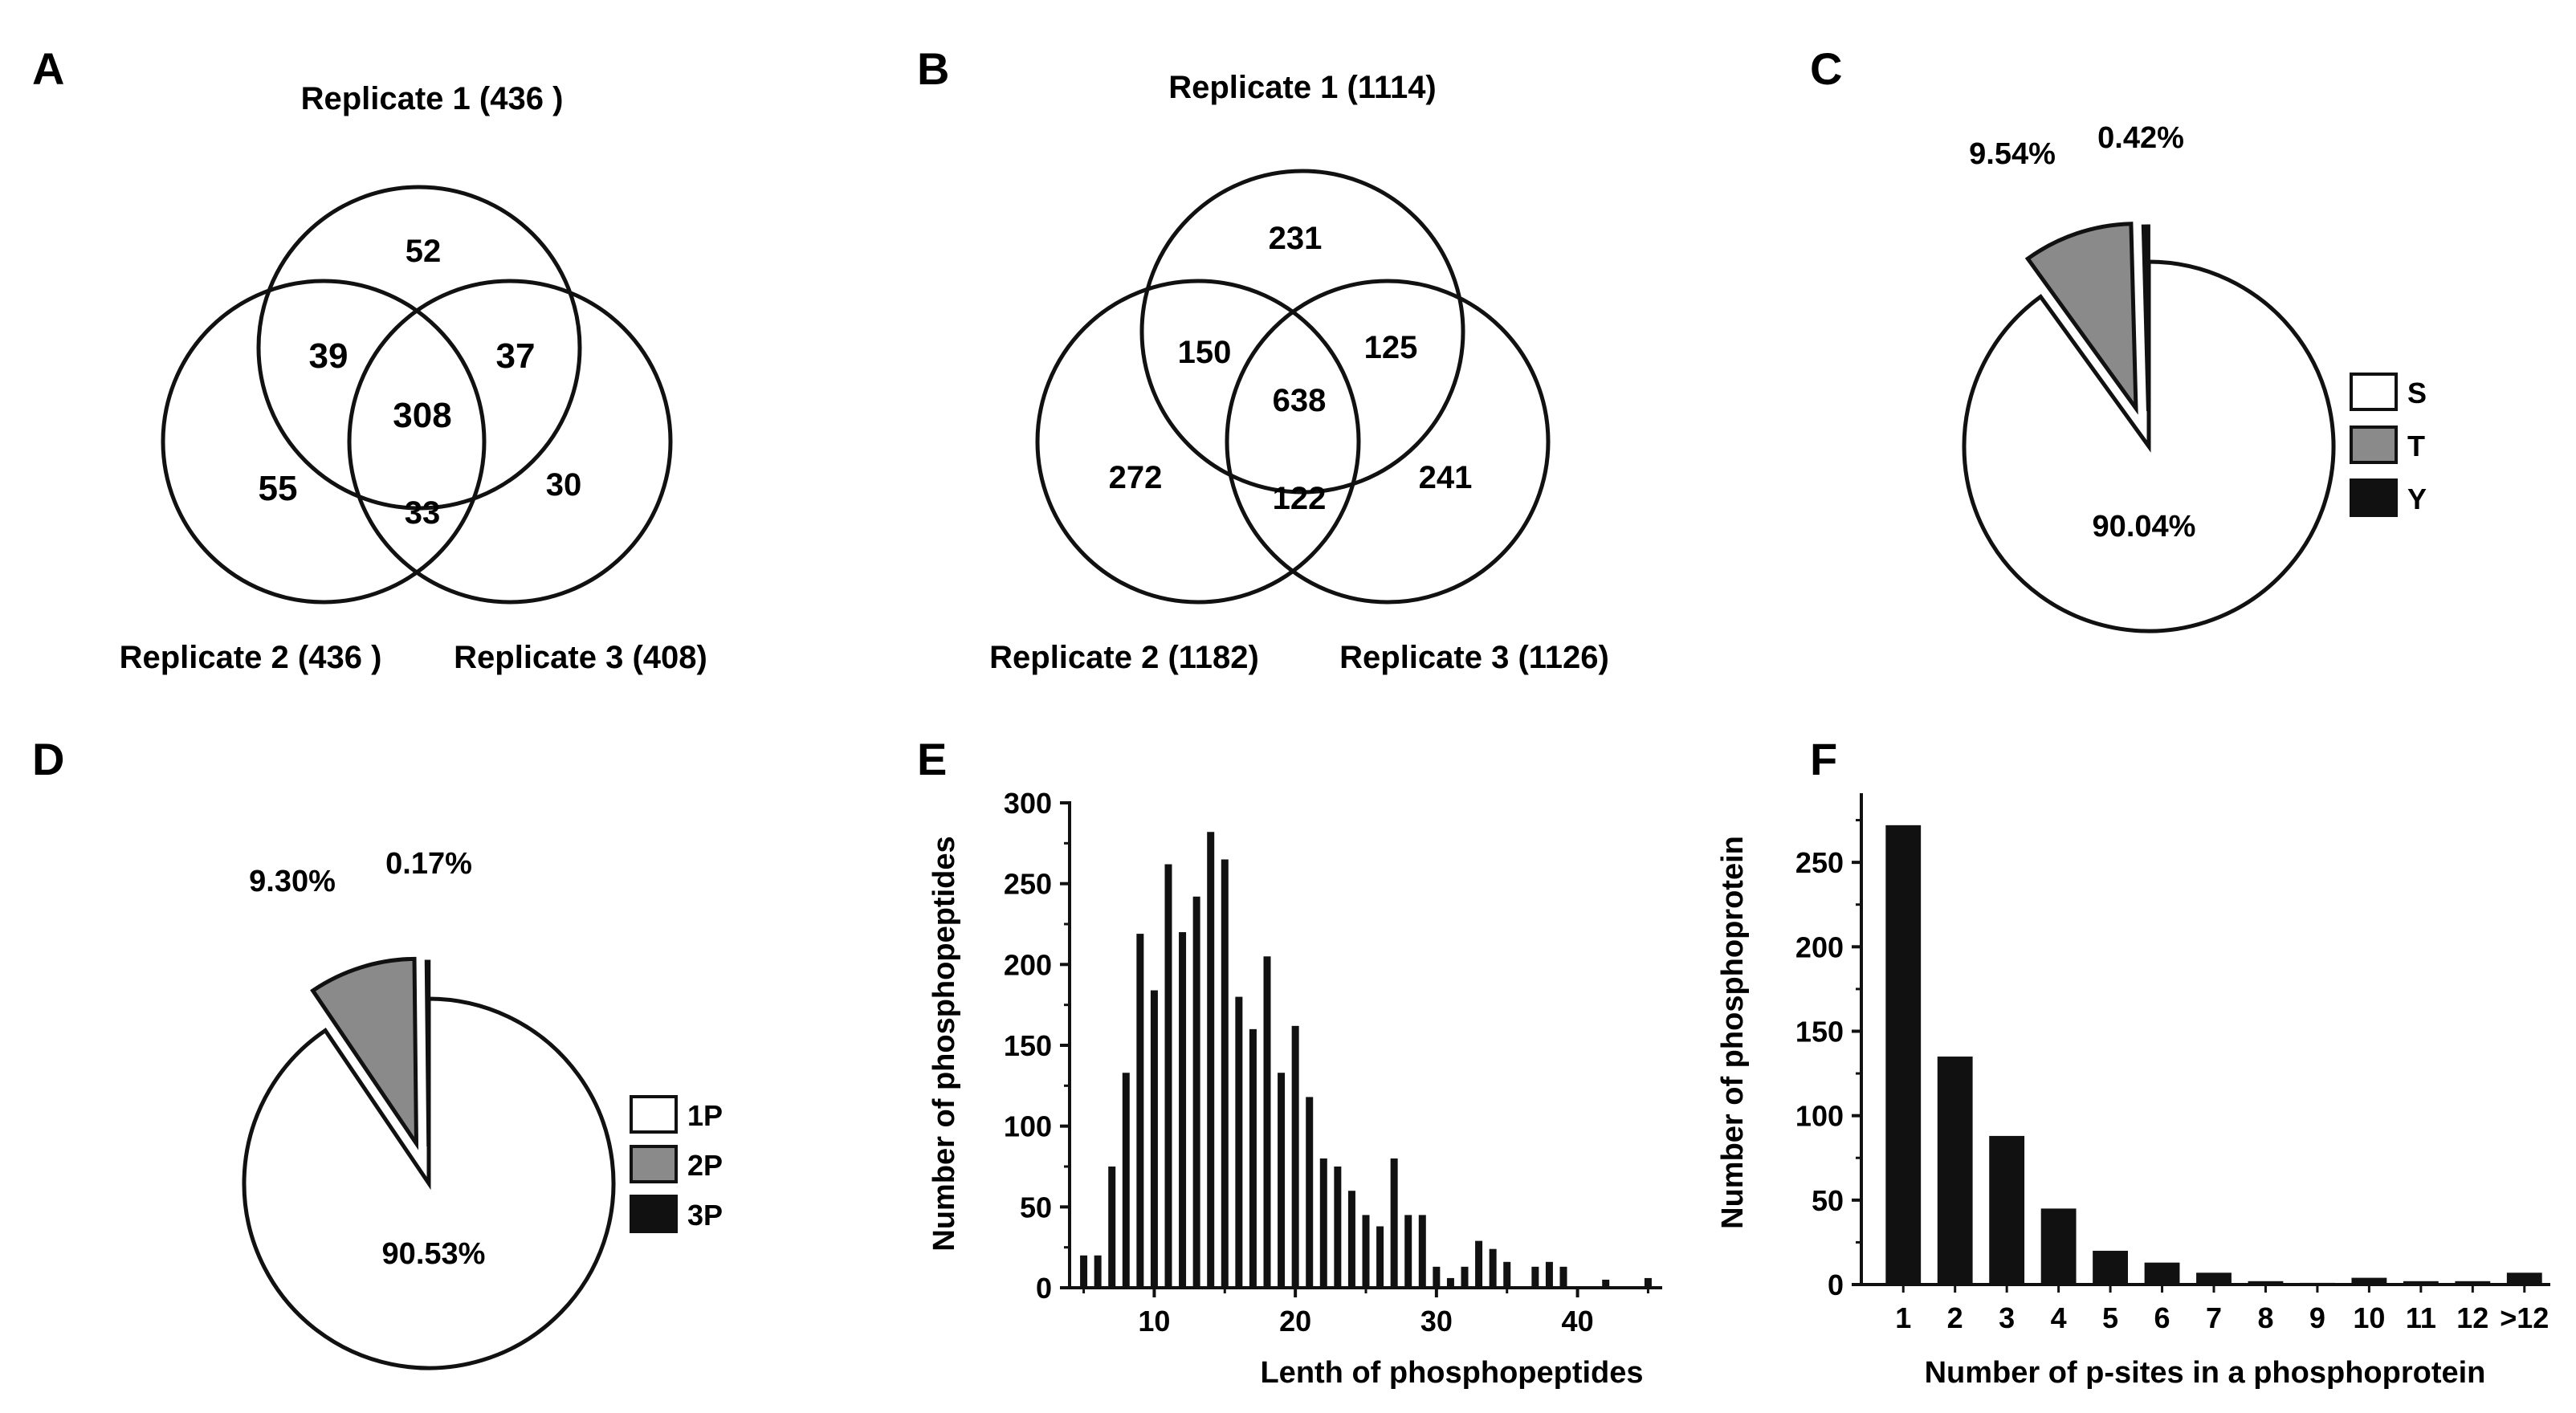 The height and width of the screenshot is (1413, 2576). Describe the element at coordinates (1205, 353) in the screenshot. I see `venn-b-r12: 150` at that location.